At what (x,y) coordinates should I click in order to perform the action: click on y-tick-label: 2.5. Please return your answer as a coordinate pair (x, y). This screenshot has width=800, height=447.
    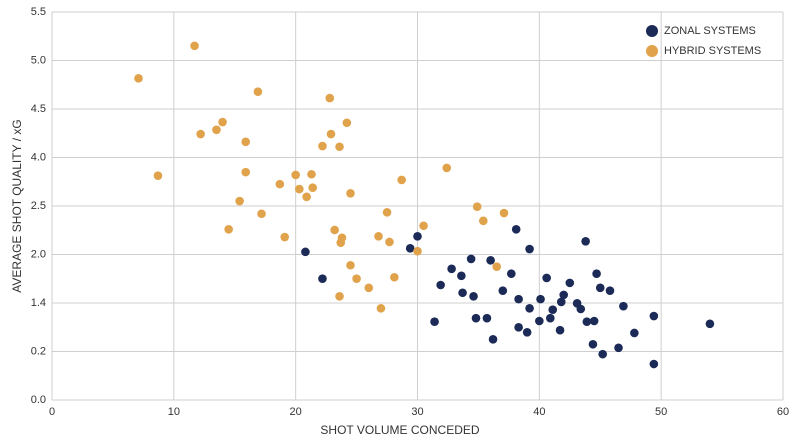
    Looking at the image, I should click on (38, 206).